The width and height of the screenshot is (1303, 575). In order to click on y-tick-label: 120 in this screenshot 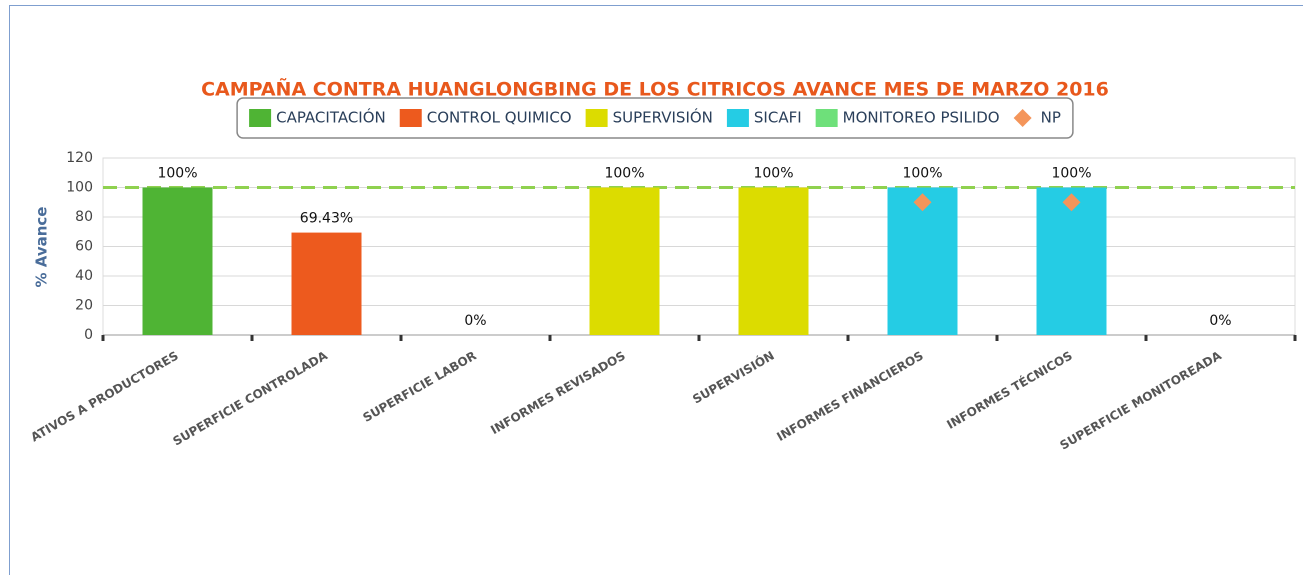, I will do `click(79, 158)`.